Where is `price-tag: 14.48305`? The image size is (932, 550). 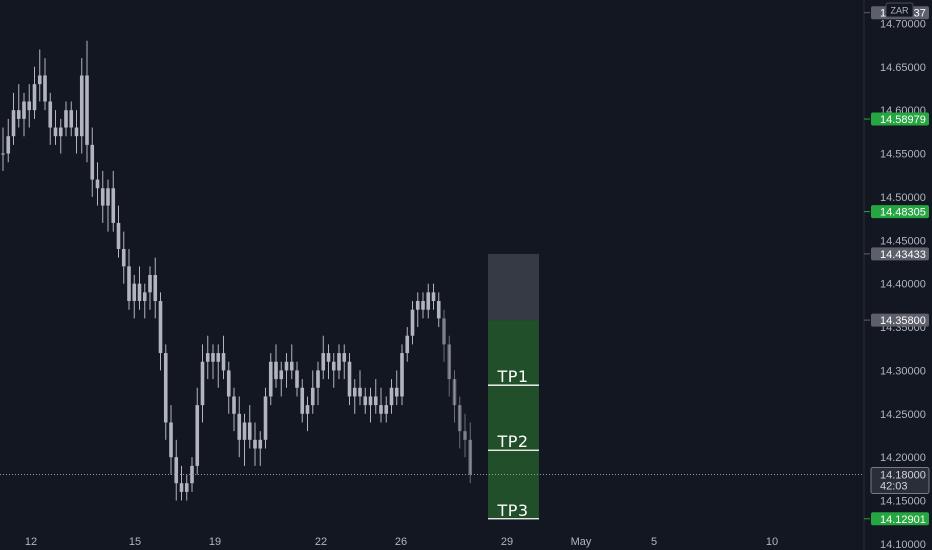
price-tag: 14.48305 is located at coordinates (896, 212).